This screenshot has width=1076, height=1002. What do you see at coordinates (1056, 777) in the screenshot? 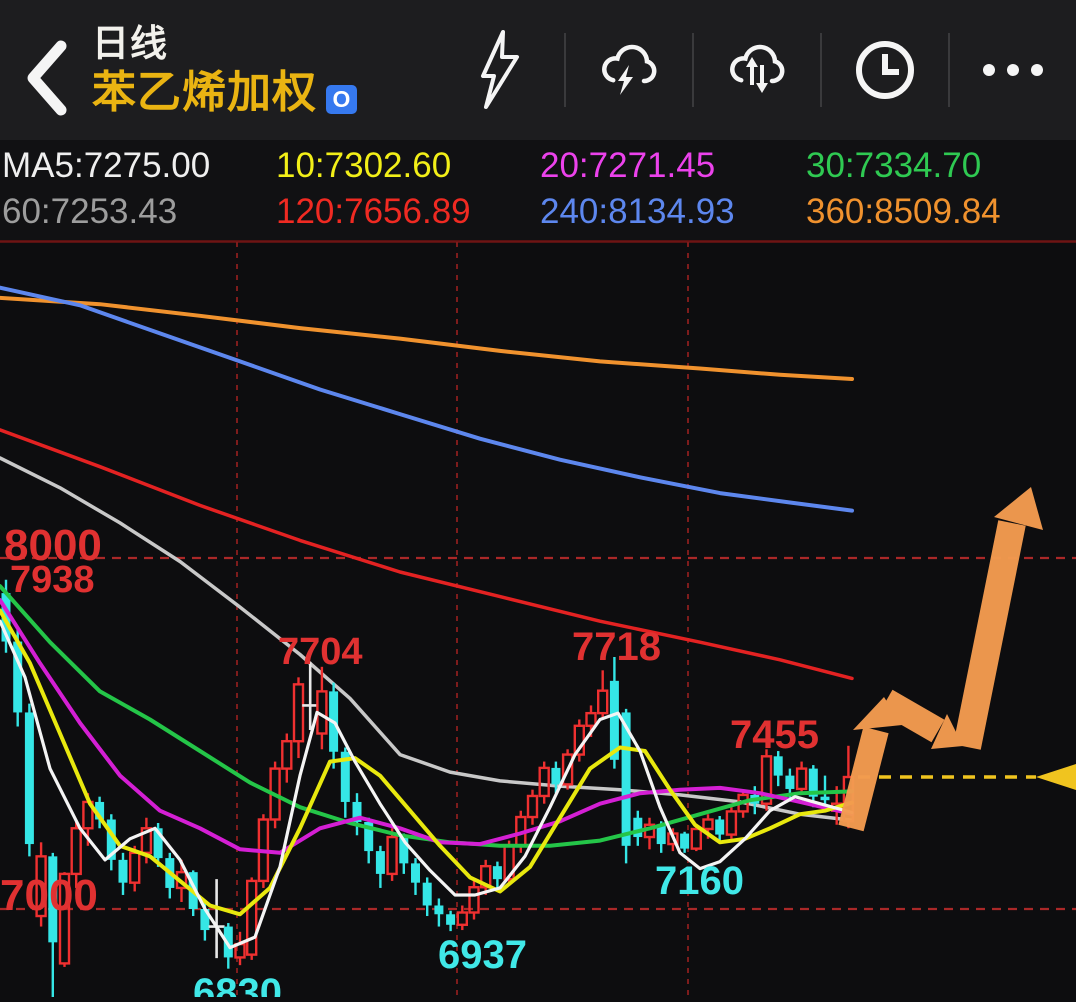
I see `last-price-pointer` at bounding box center [1056, 777].